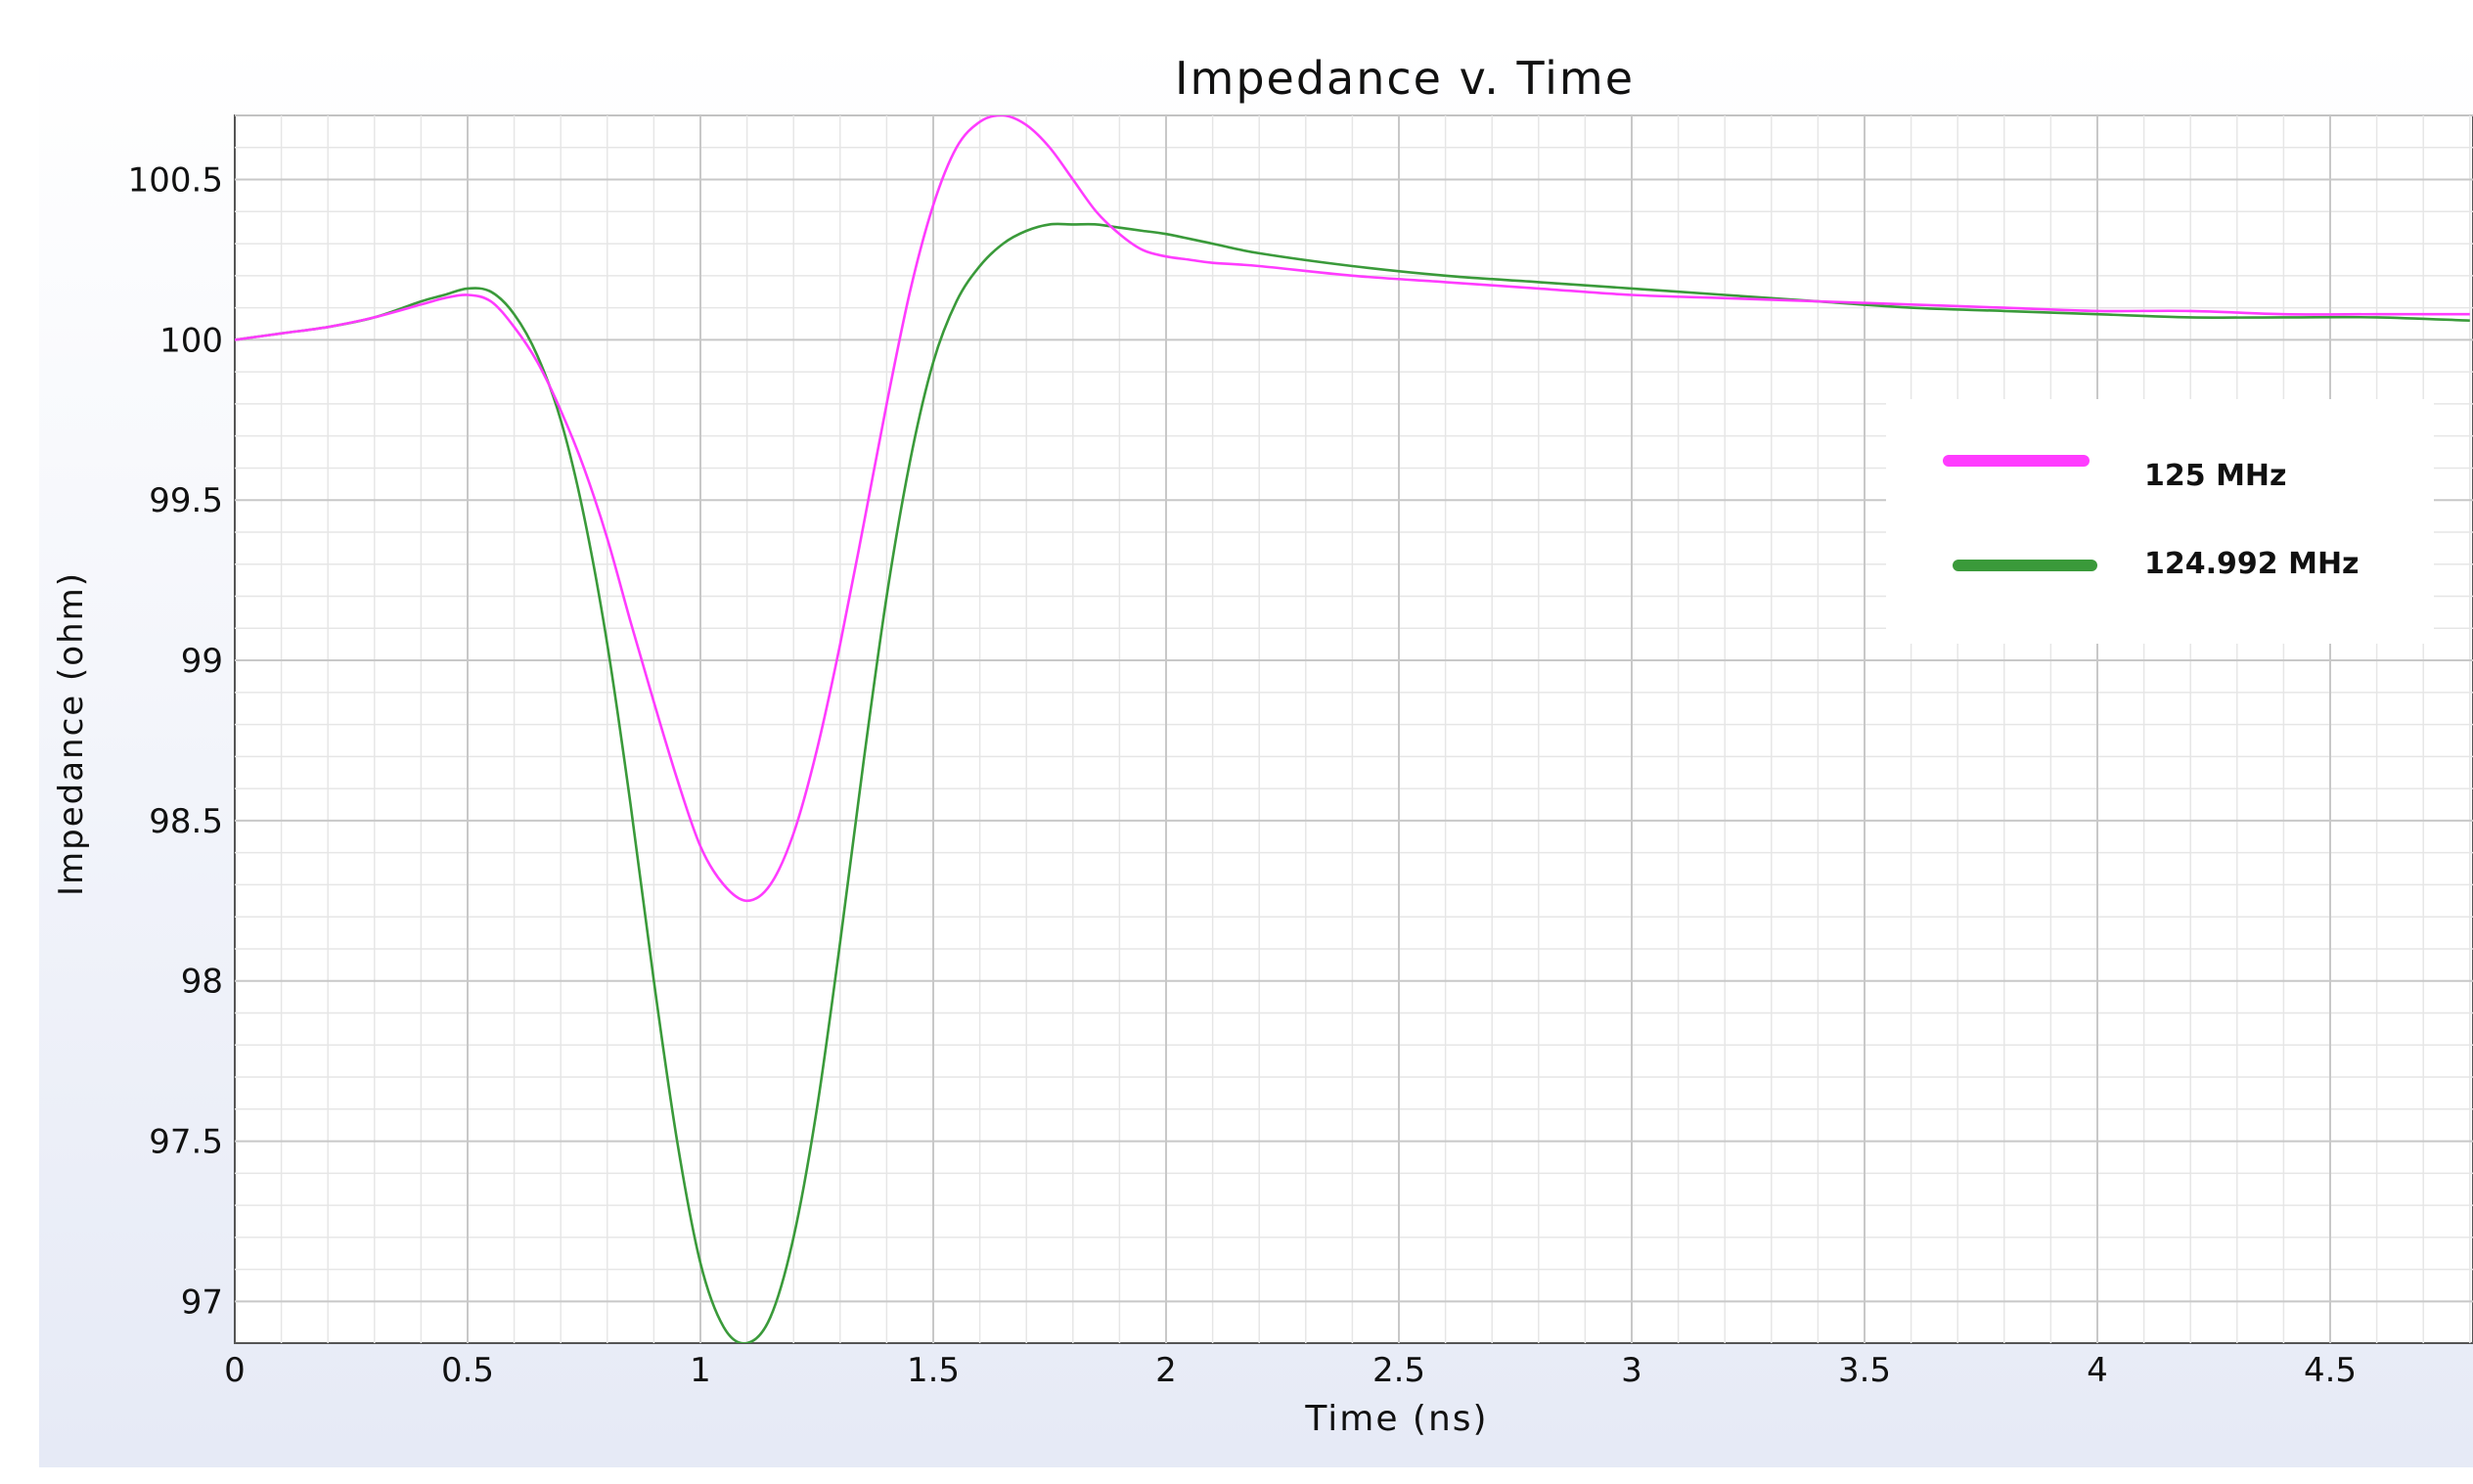 Image resolution: width=2473 pixels, height=1484 pixels. I want to click on legend-box, so click(2160, 521).